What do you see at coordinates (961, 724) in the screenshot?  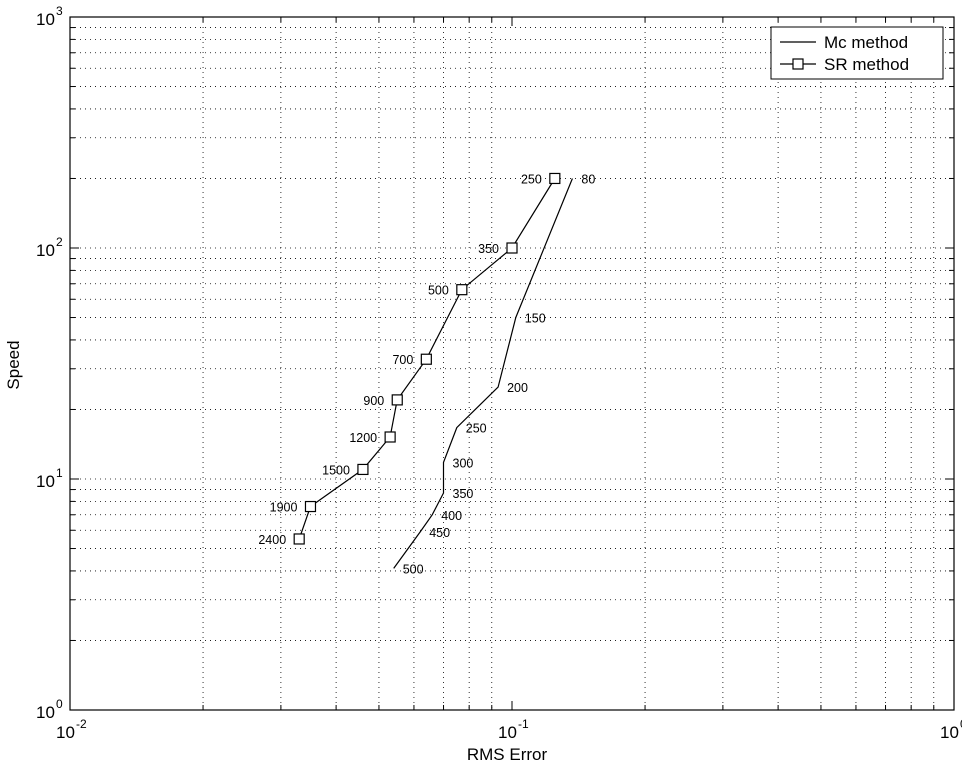 I see `x-tick-label-exponent: 0` at bounding box center [961, 724].